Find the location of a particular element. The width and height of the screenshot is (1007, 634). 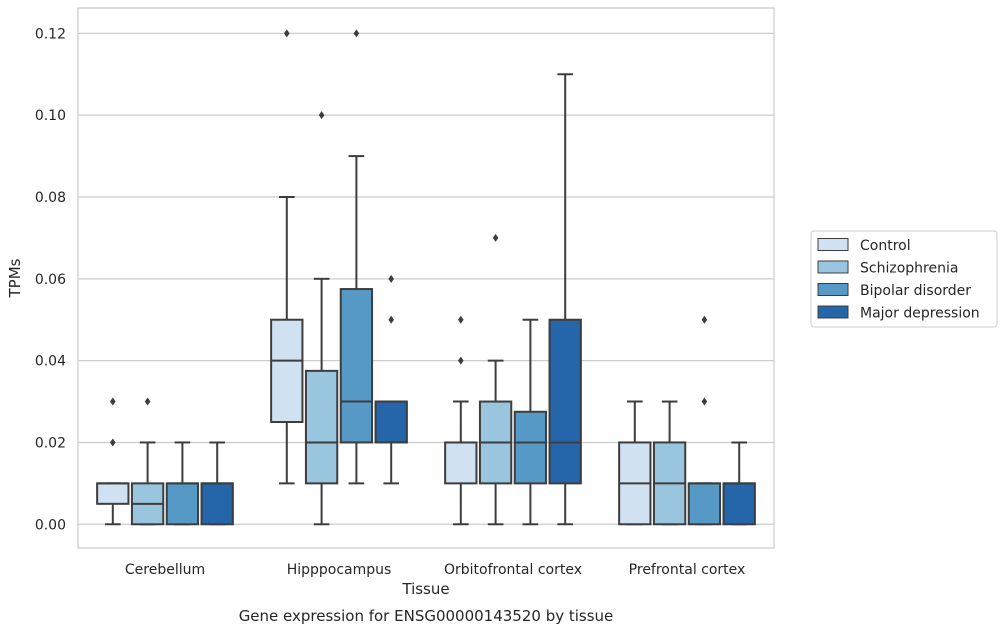

x-tick-label: Cerebellum is located at coordinates (165, 570).